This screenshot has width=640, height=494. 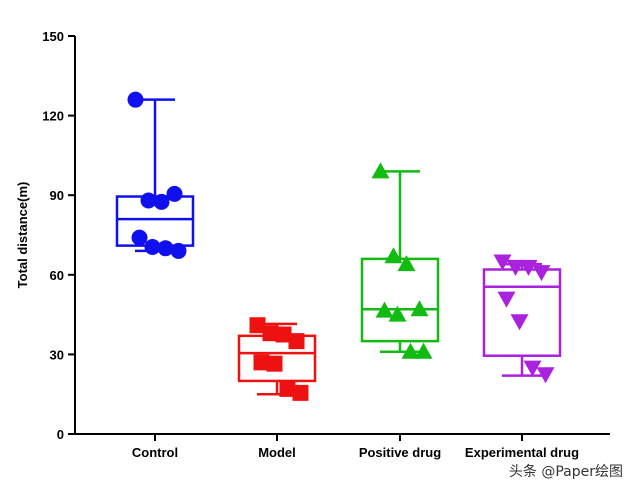 I want to click on x-tick-label: Experimental drug, so click(x=522, y=452).